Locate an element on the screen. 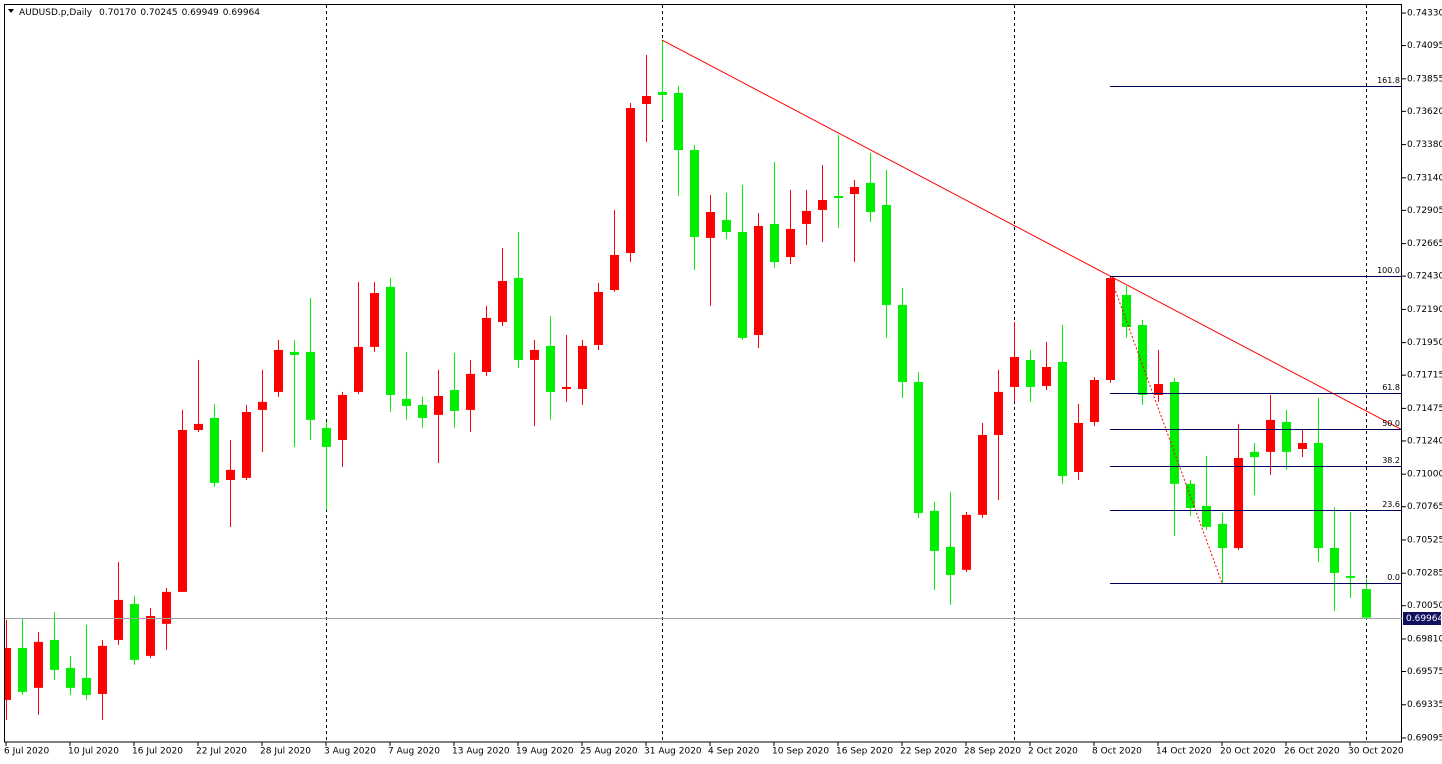 This screenshot has width=1442, height=764. last-price-label: 0.69964 is located at coordinates (1424, 619).